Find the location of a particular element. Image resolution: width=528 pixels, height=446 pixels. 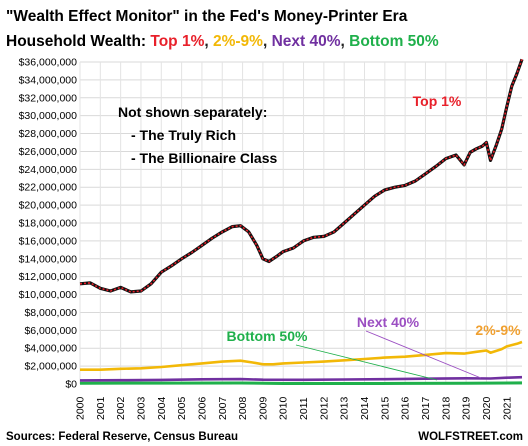

y-tick-label: $24,000,000 is located at coordinates (48, 170).